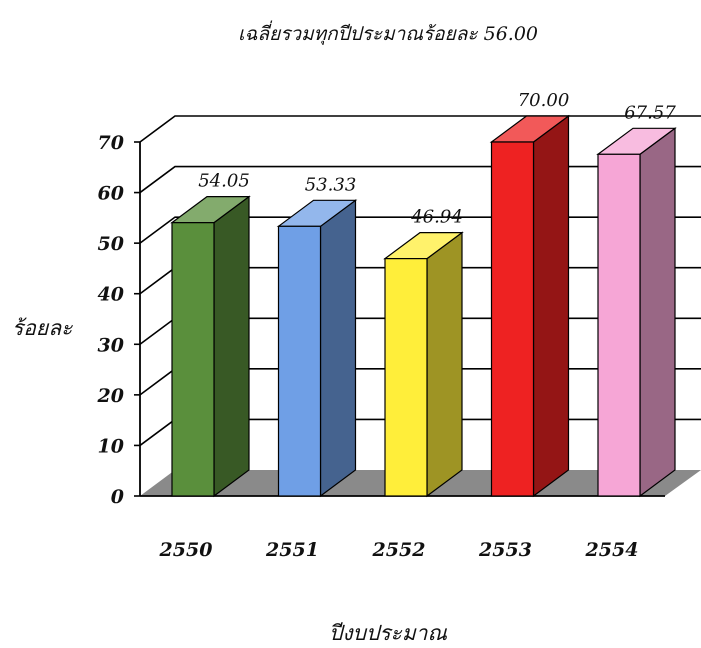 Image resolution: width=701 pixels, height=648 pixels. I want to click on chart-title: เฉลี่ยรวมทุกปีประมาณร้อยละ 56.00, so click(388, 32).